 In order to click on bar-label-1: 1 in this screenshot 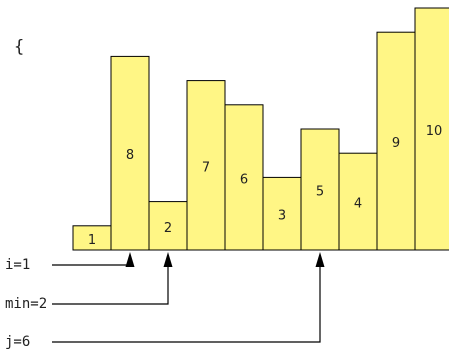, I will do `click(92, 240)`.